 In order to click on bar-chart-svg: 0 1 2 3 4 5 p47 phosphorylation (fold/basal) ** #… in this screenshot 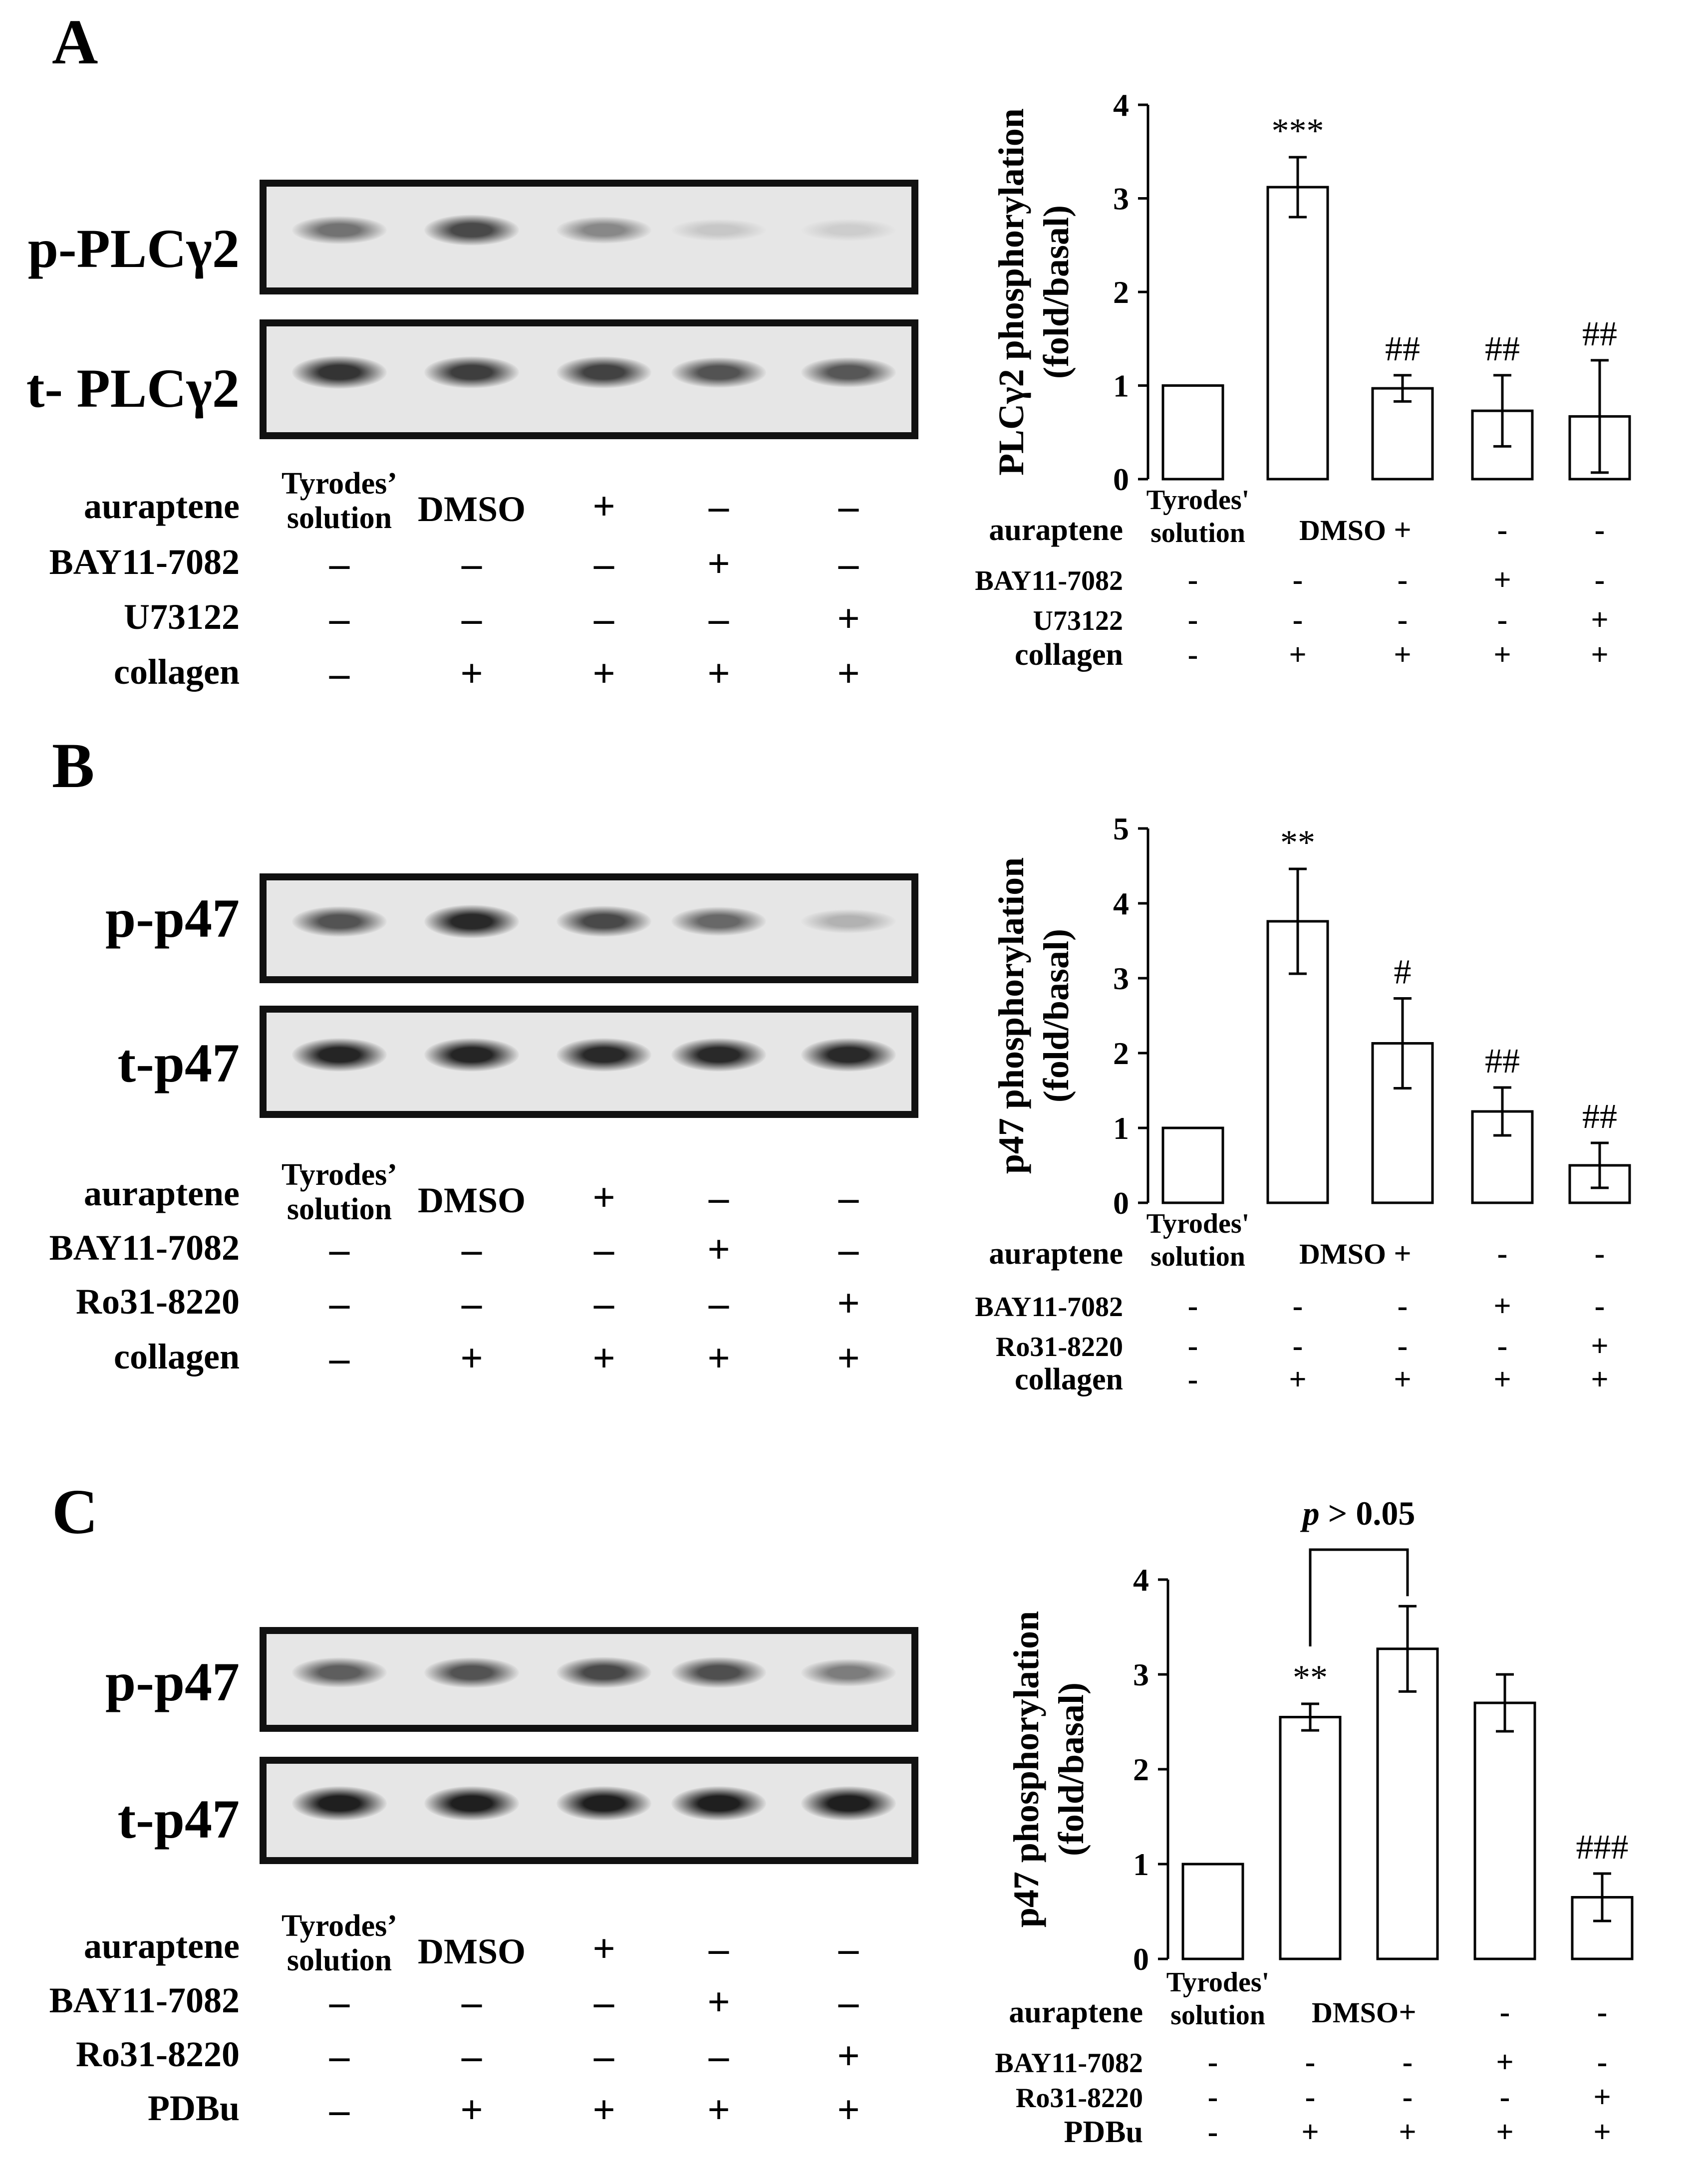, I will do `click(1303, 1103)`.